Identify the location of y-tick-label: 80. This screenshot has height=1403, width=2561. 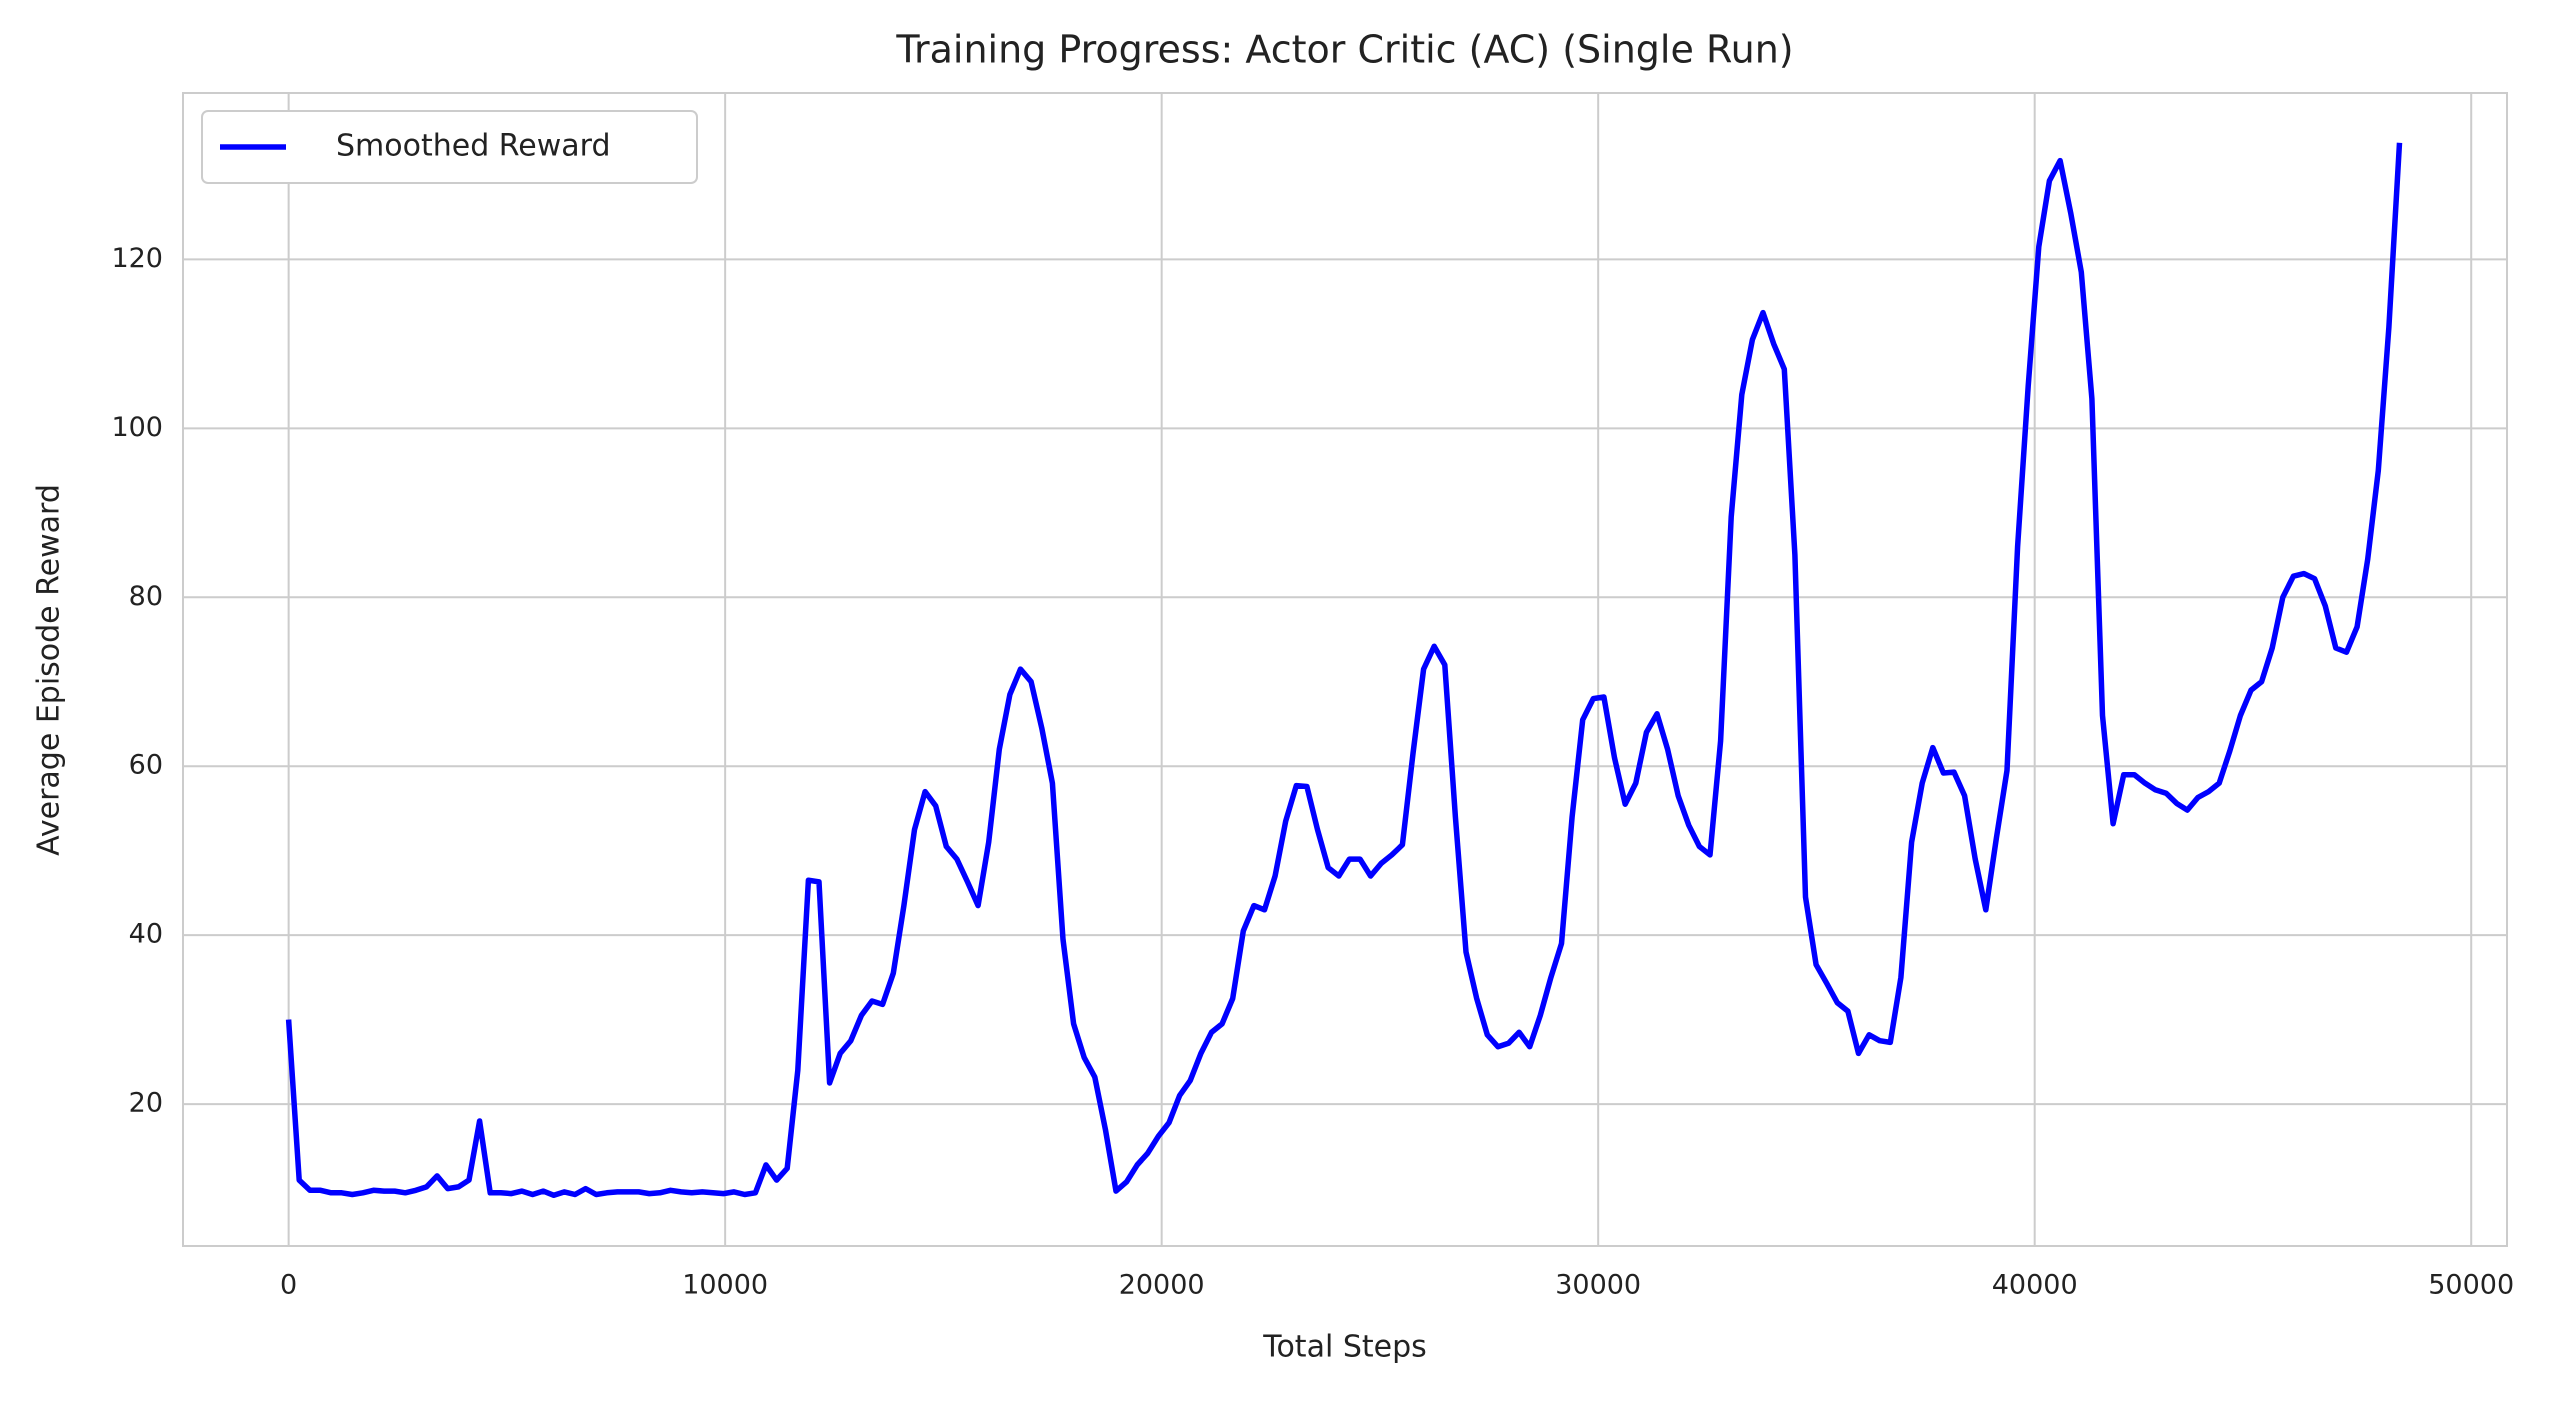
(146, 596).